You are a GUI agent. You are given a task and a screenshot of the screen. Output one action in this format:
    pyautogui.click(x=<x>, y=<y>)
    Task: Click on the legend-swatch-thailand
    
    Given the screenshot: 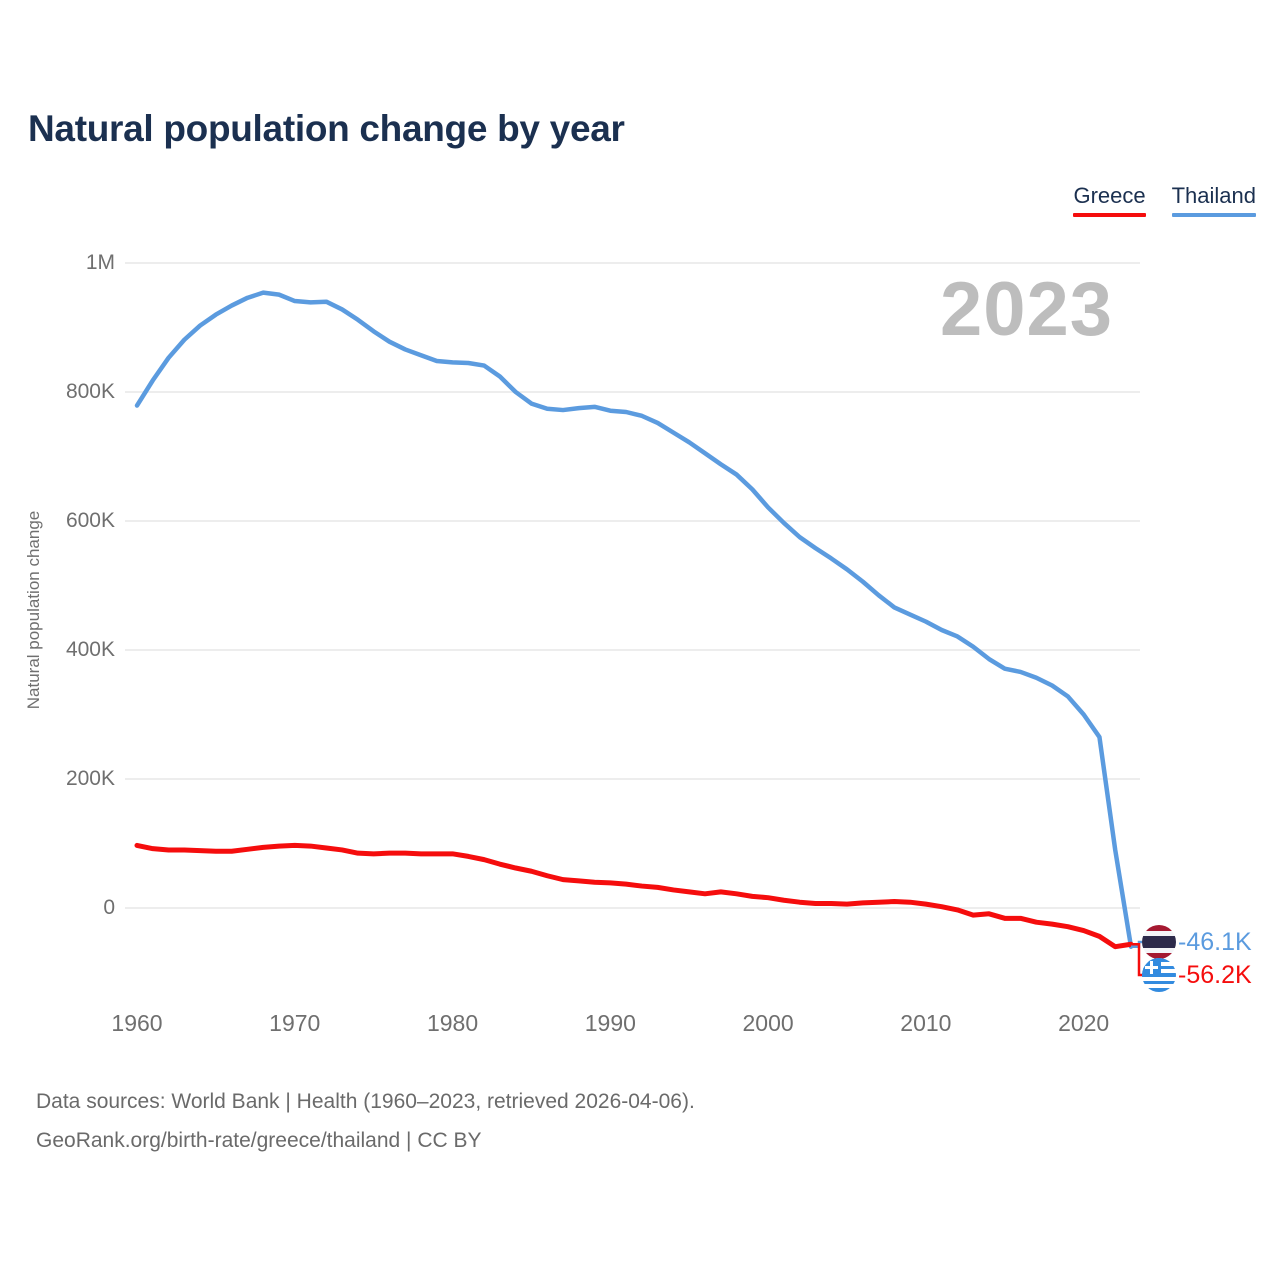 What is the action you would take?
    pyautogui.click(x=1213, y=215)
    